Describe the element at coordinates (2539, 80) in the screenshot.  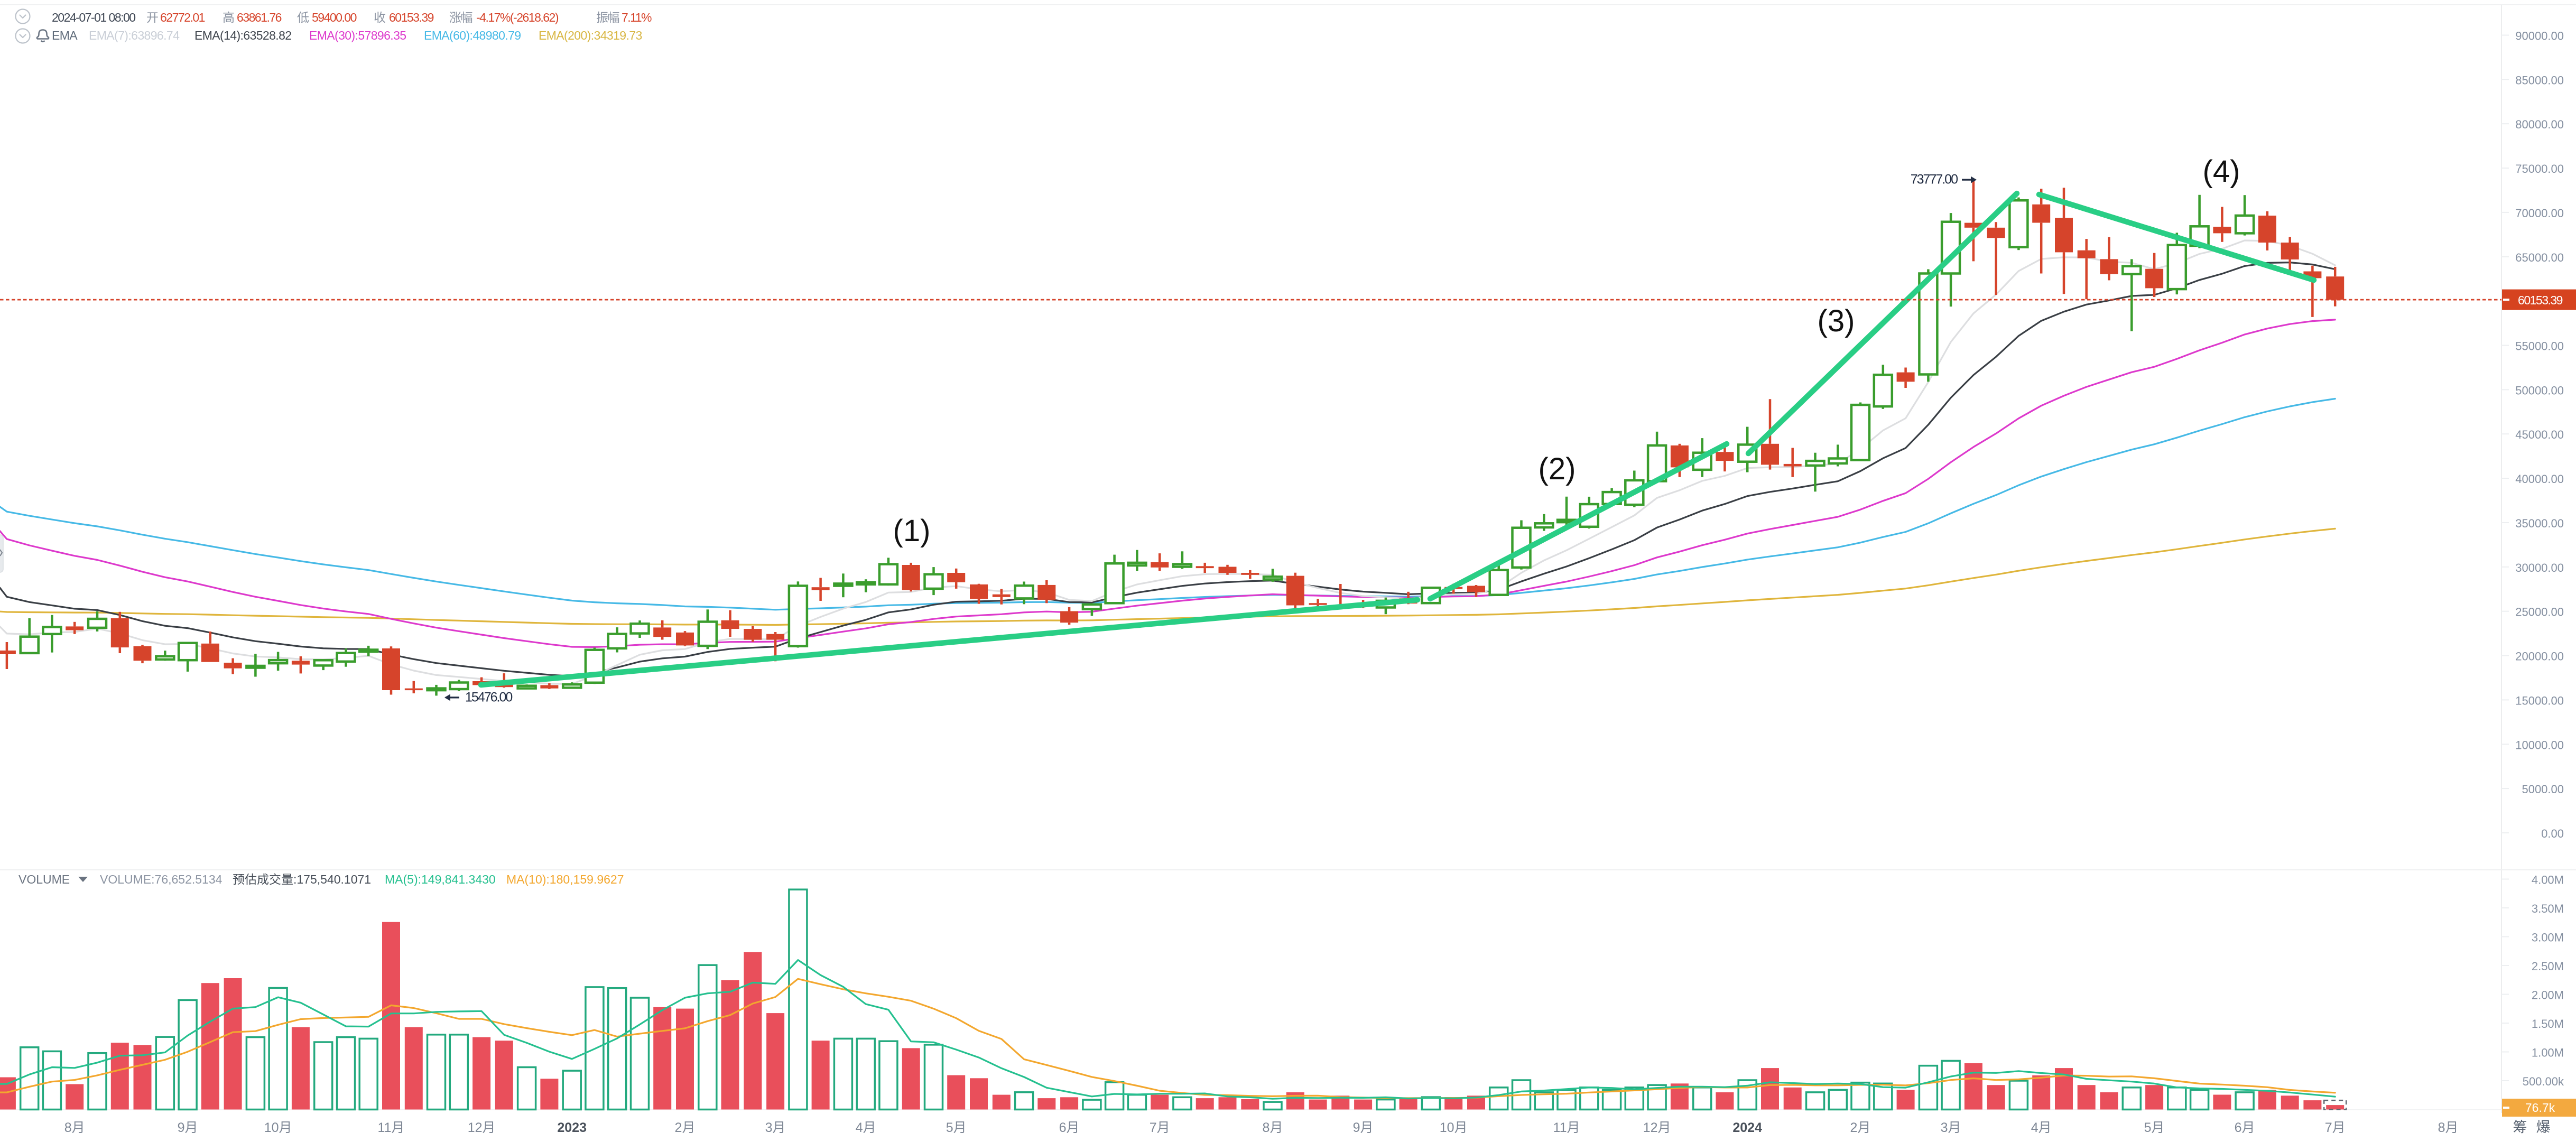
I see `svg-text: 85000.00` at that location.